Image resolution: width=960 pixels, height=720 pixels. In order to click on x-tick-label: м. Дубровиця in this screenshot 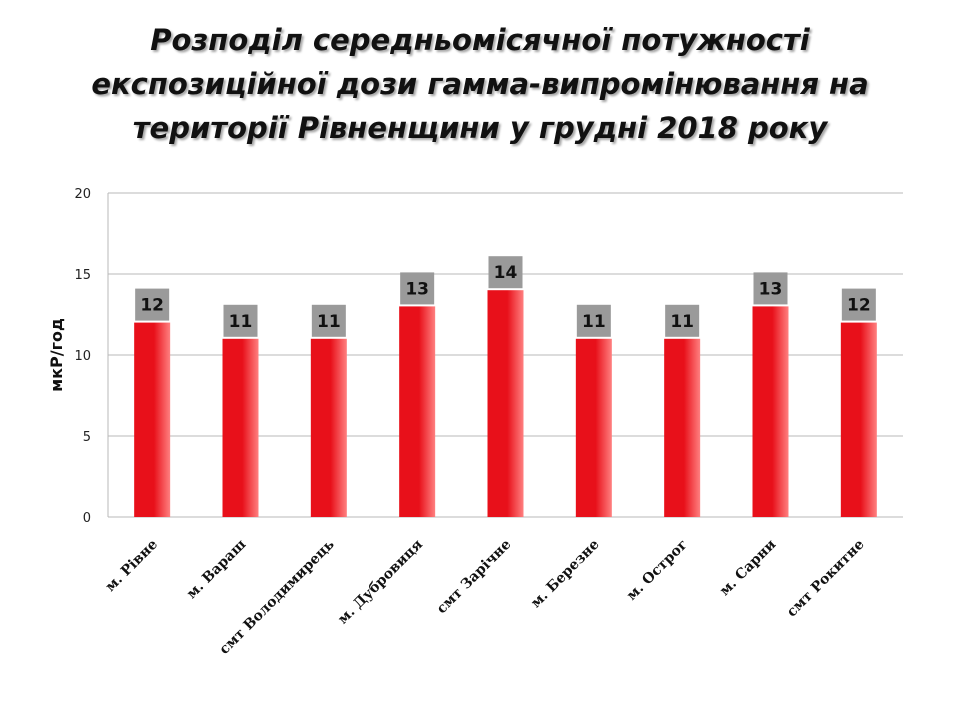, I will do `click(380, 582)`.